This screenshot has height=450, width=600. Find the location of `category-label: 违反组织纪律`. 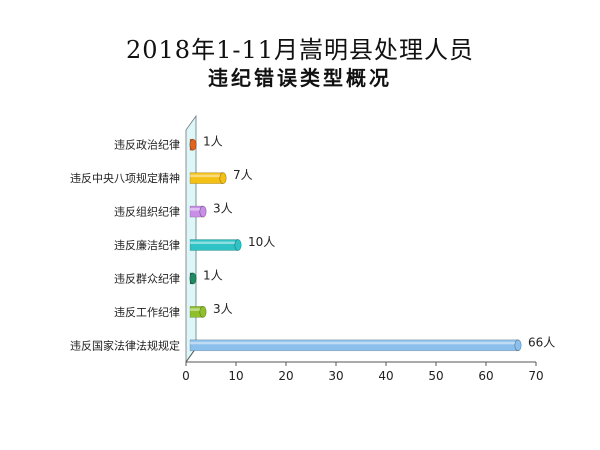

category-label: 违反组织纪律 is located at coordinates (147, 212).